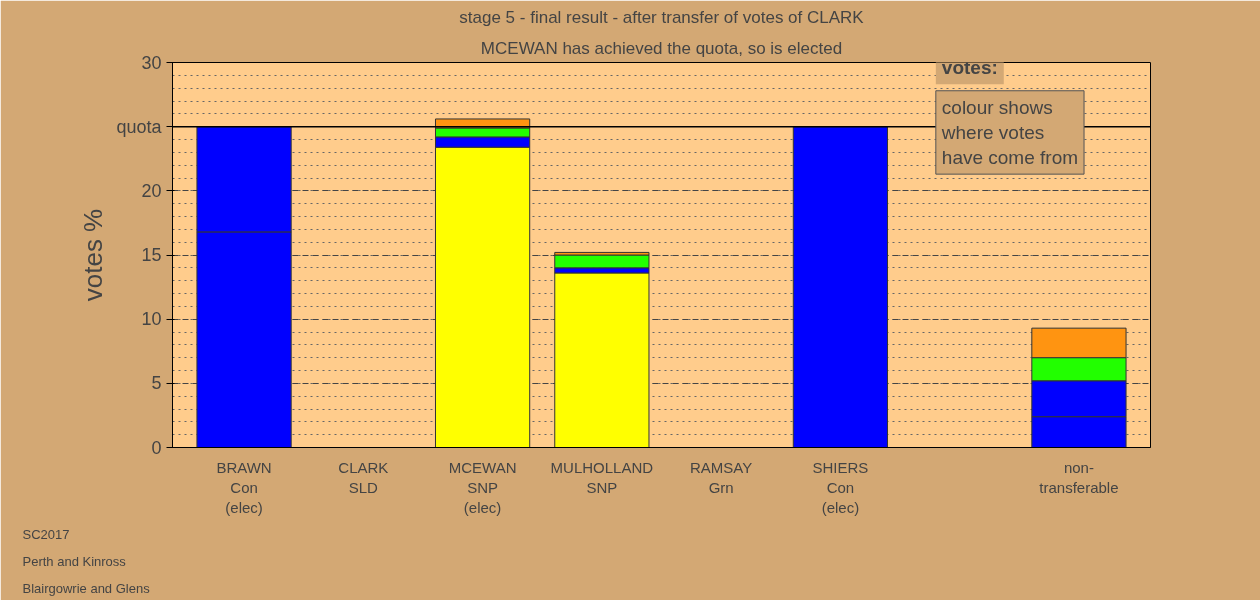 The width and height of the screenshot is (1260, 600). What do you see at coordinates (662, 17) in the screenshot?
I see `chart-title: stage 5 - final result - after transfer of votes of CLARK` at bounding box center [662, 17].